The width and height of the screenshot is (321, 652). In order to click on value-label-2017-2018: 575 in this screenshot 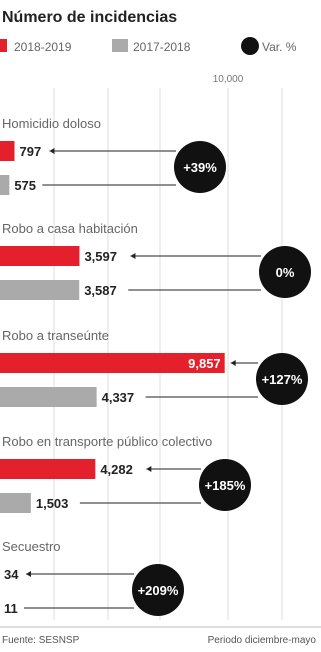, I will do `click(25, 185)`.